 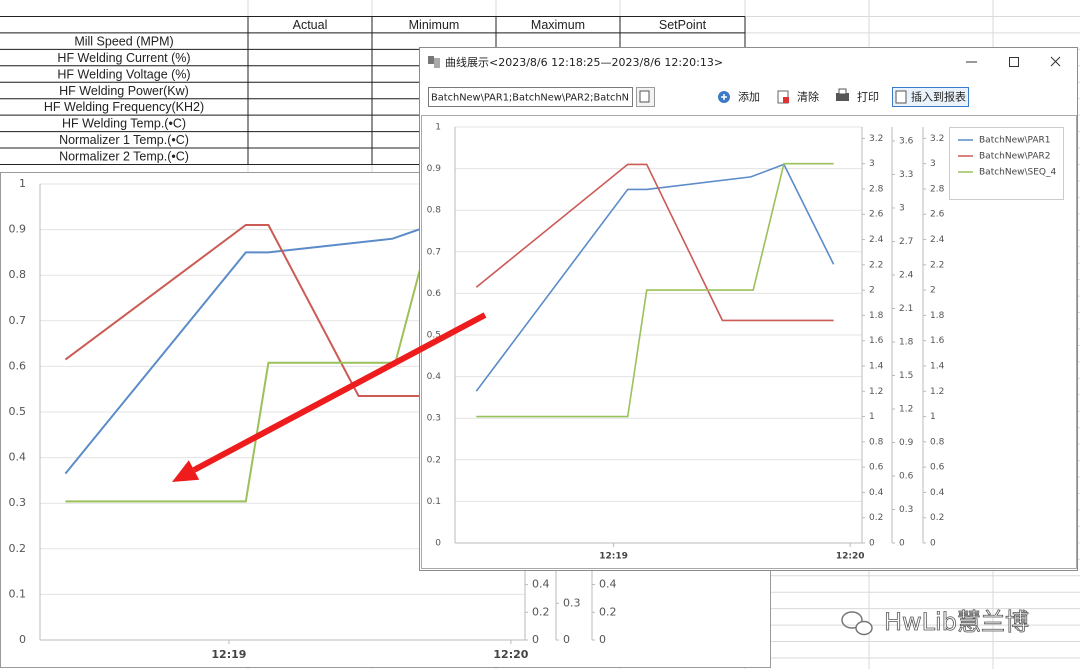 I want to click on red-arrow, so click(x=329, y=397).